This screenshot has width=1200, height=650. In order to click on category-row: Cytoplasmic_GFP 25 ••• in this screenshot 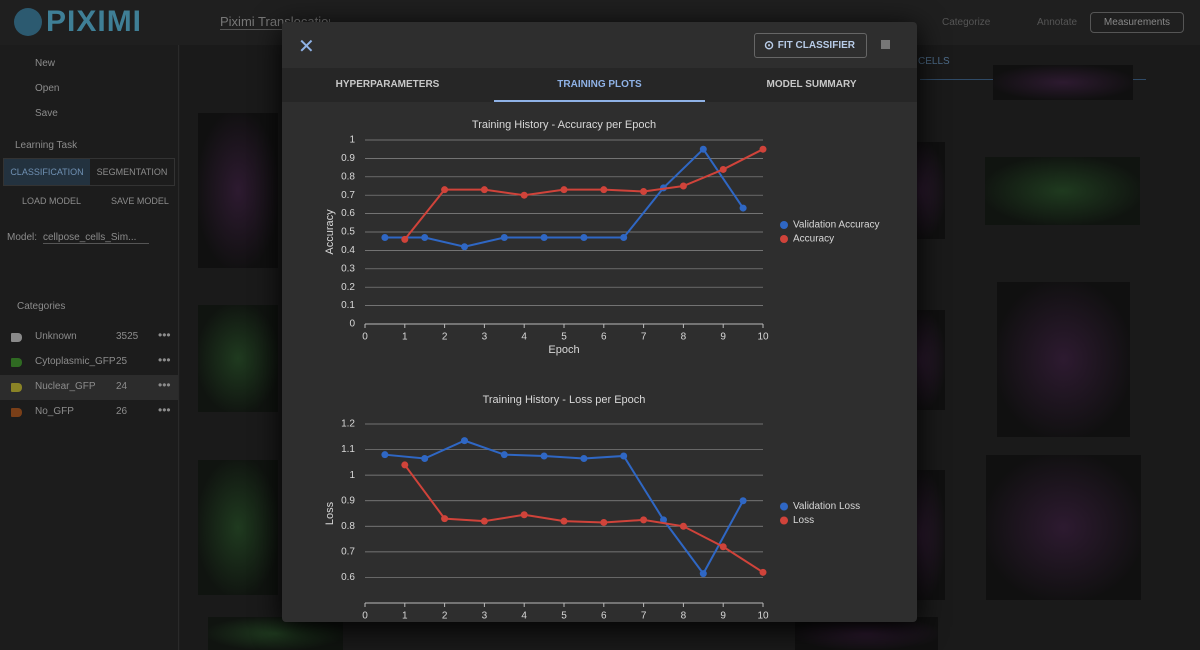, I will do `click(89, 362)`.